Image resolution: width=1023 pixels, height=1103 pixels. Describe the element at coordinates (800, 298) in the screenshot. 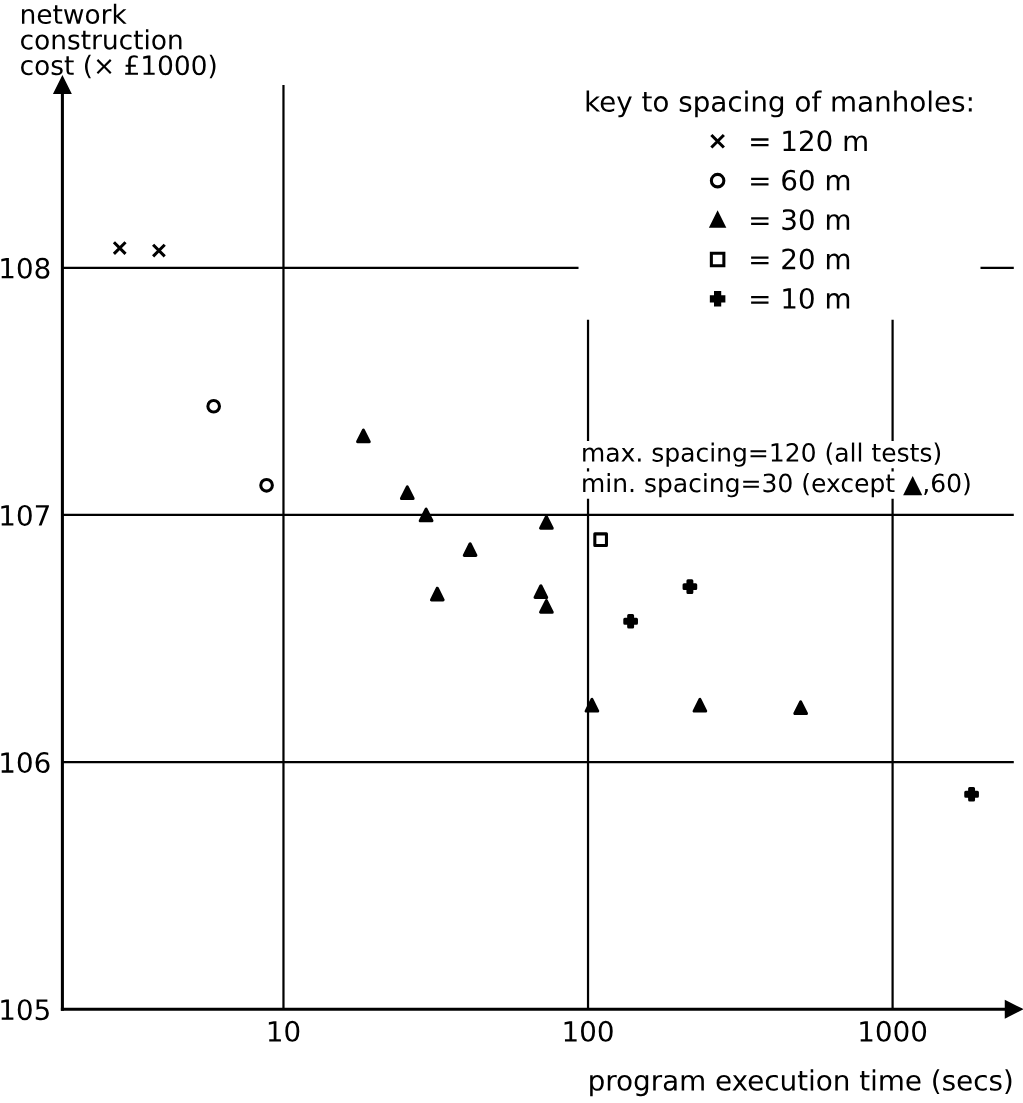

I see `legend-label: = 10 m` at that location.